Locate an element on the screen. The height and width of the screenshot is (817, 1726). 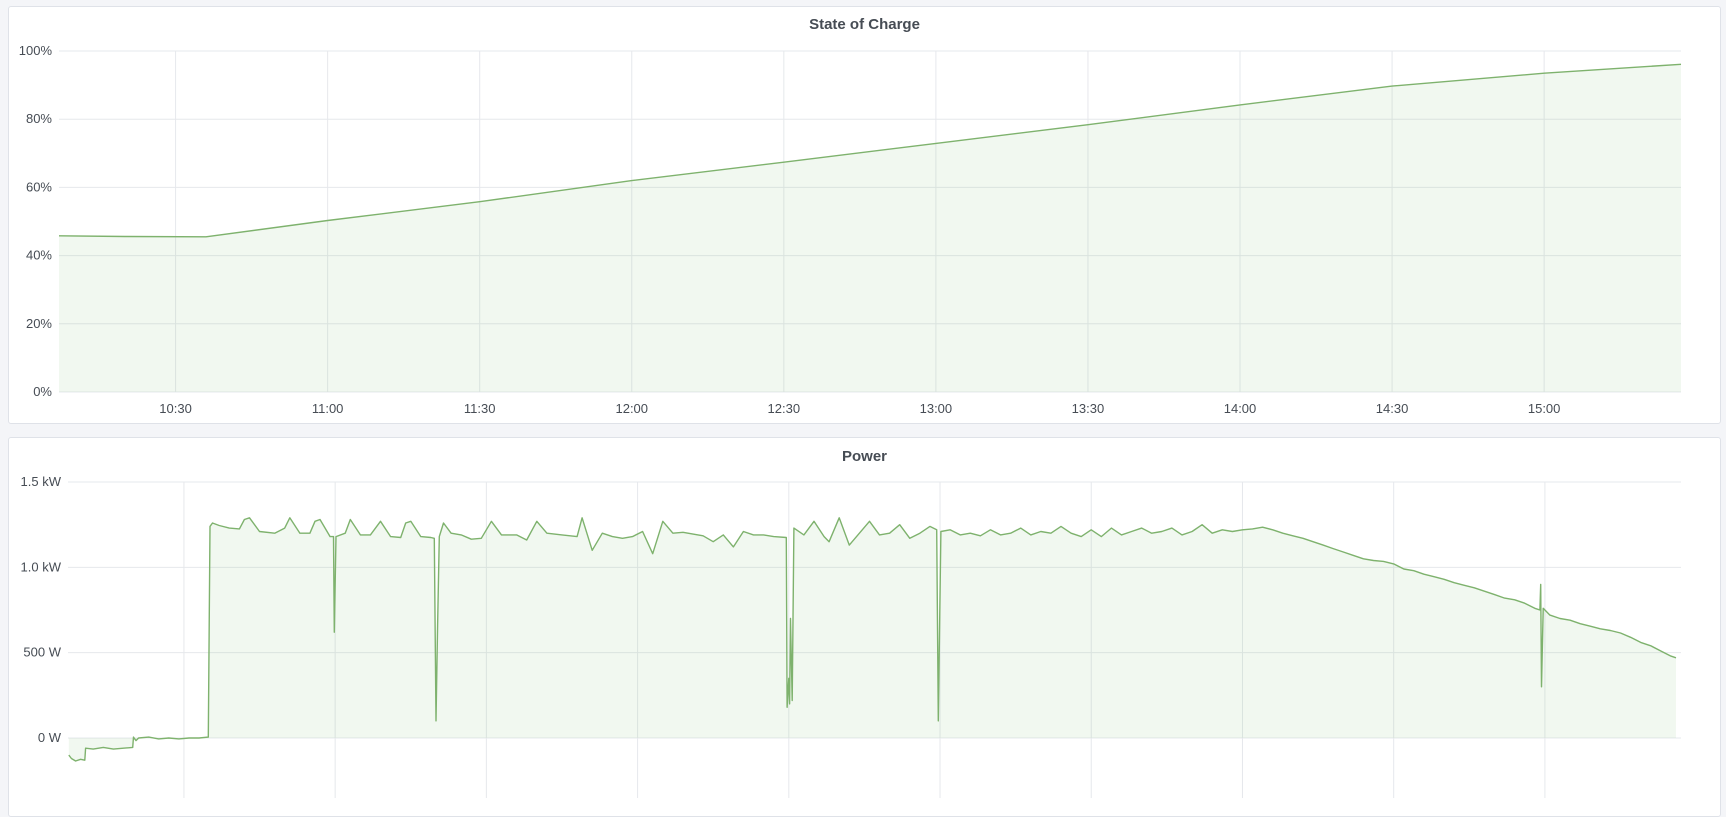
x-tick-label: 12:00 is located at coordinates (631, 408).